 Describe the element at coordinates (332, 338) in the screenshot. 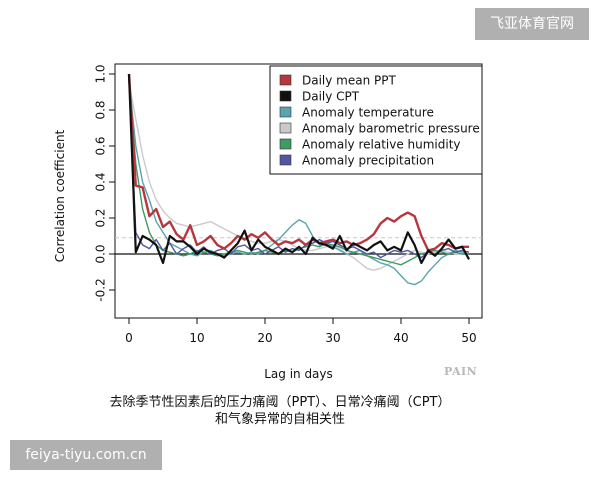

I see `x-tick-label: 30` at that location.